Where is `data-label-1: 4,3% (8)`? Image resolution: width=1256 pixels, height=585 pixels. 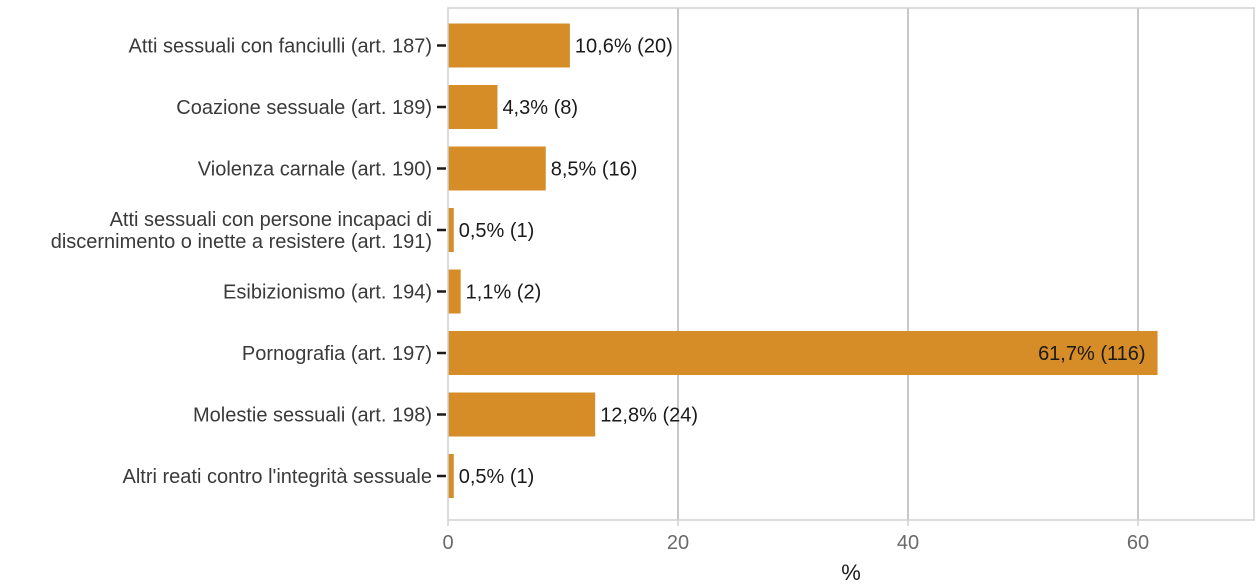
data-label-1: 4,3% (8) is located at coordinates (540, 108).